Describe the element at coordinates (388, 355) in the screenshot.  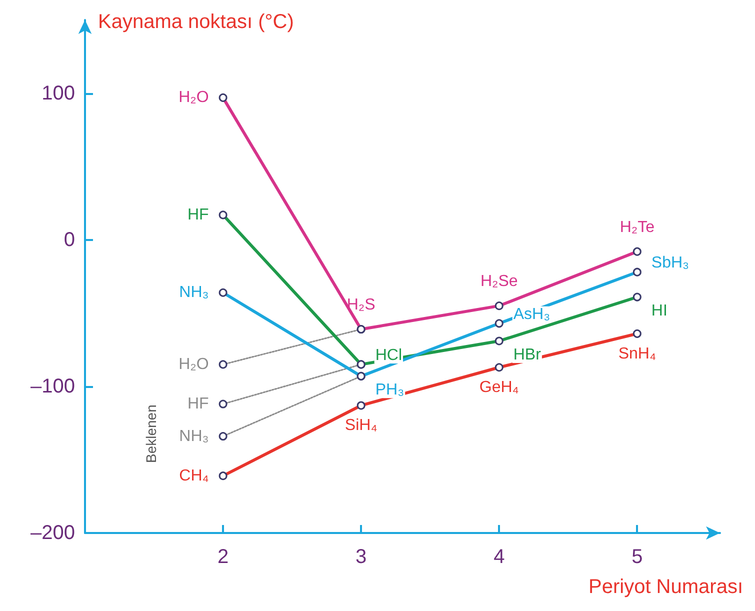
I see `data-label: HCl` at that location.